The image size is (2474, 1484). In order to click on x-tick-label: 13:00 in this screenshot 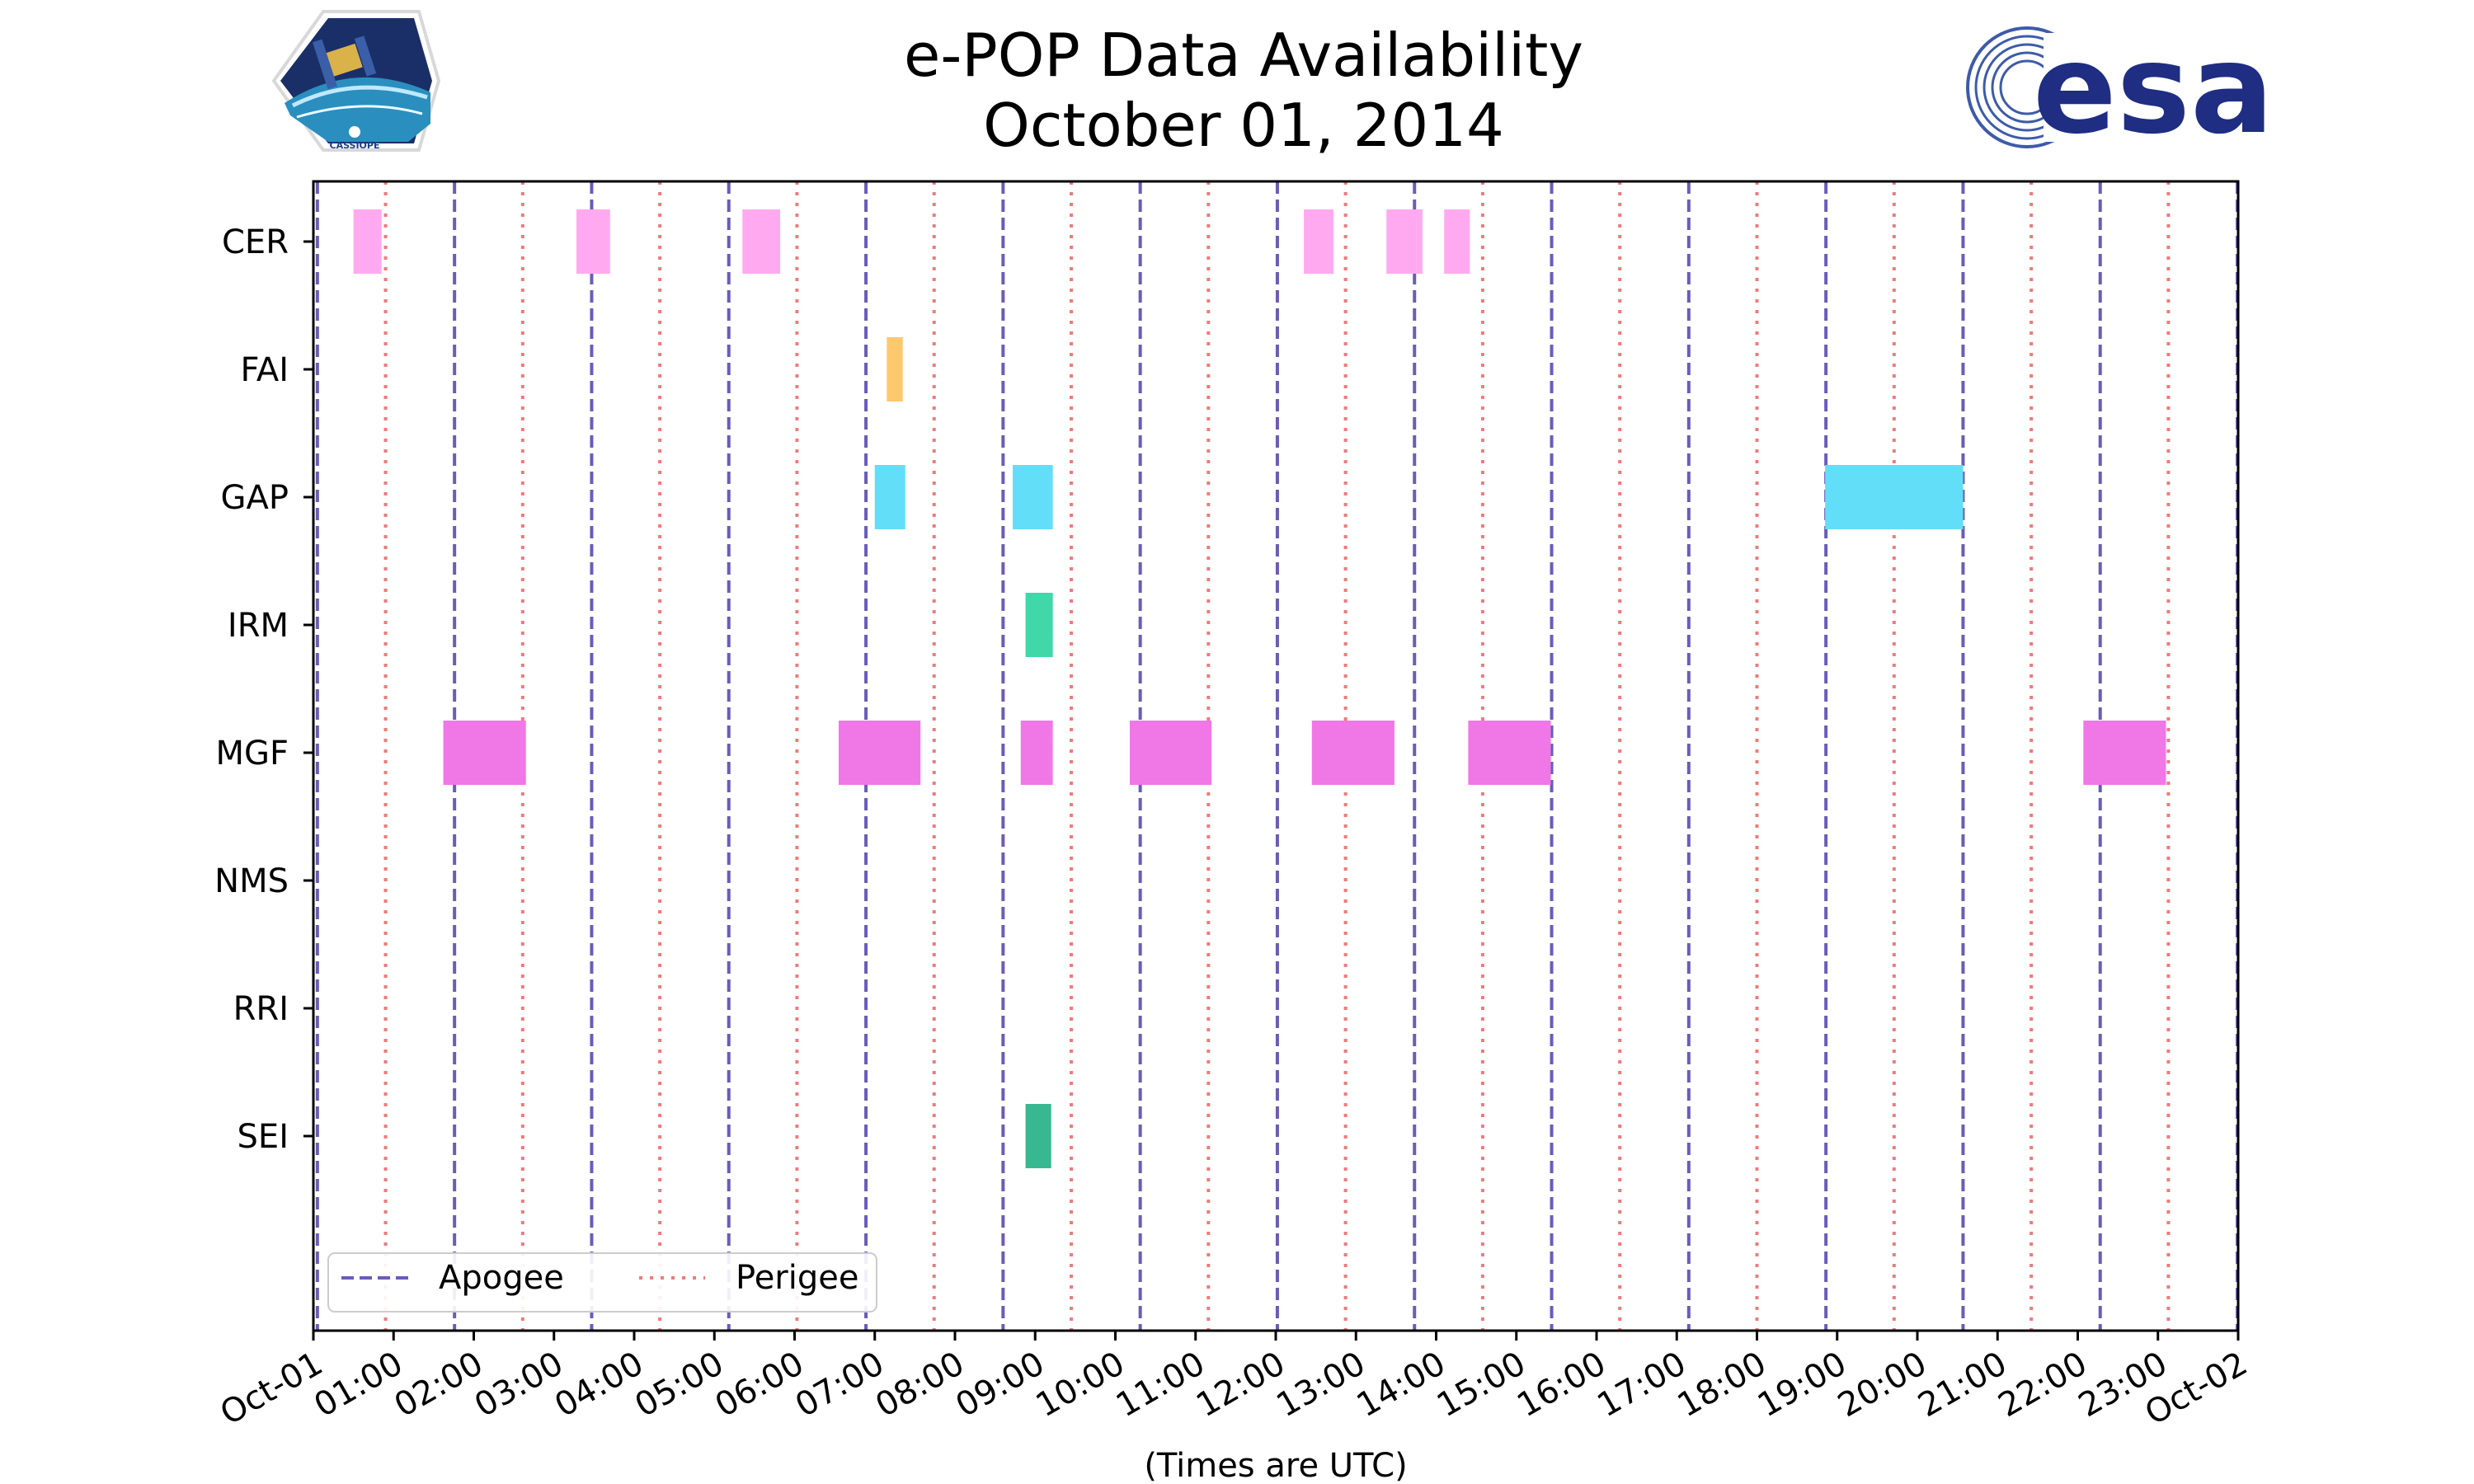, I will do `click(1320, 1385)`.